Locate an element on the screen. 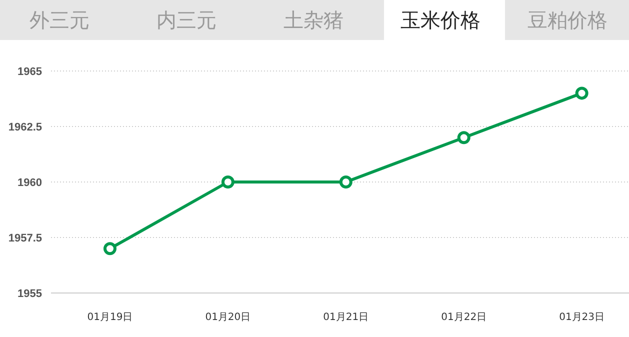 The image size is (629, 337). text: 内三元 is located at coordinates (186, 20).